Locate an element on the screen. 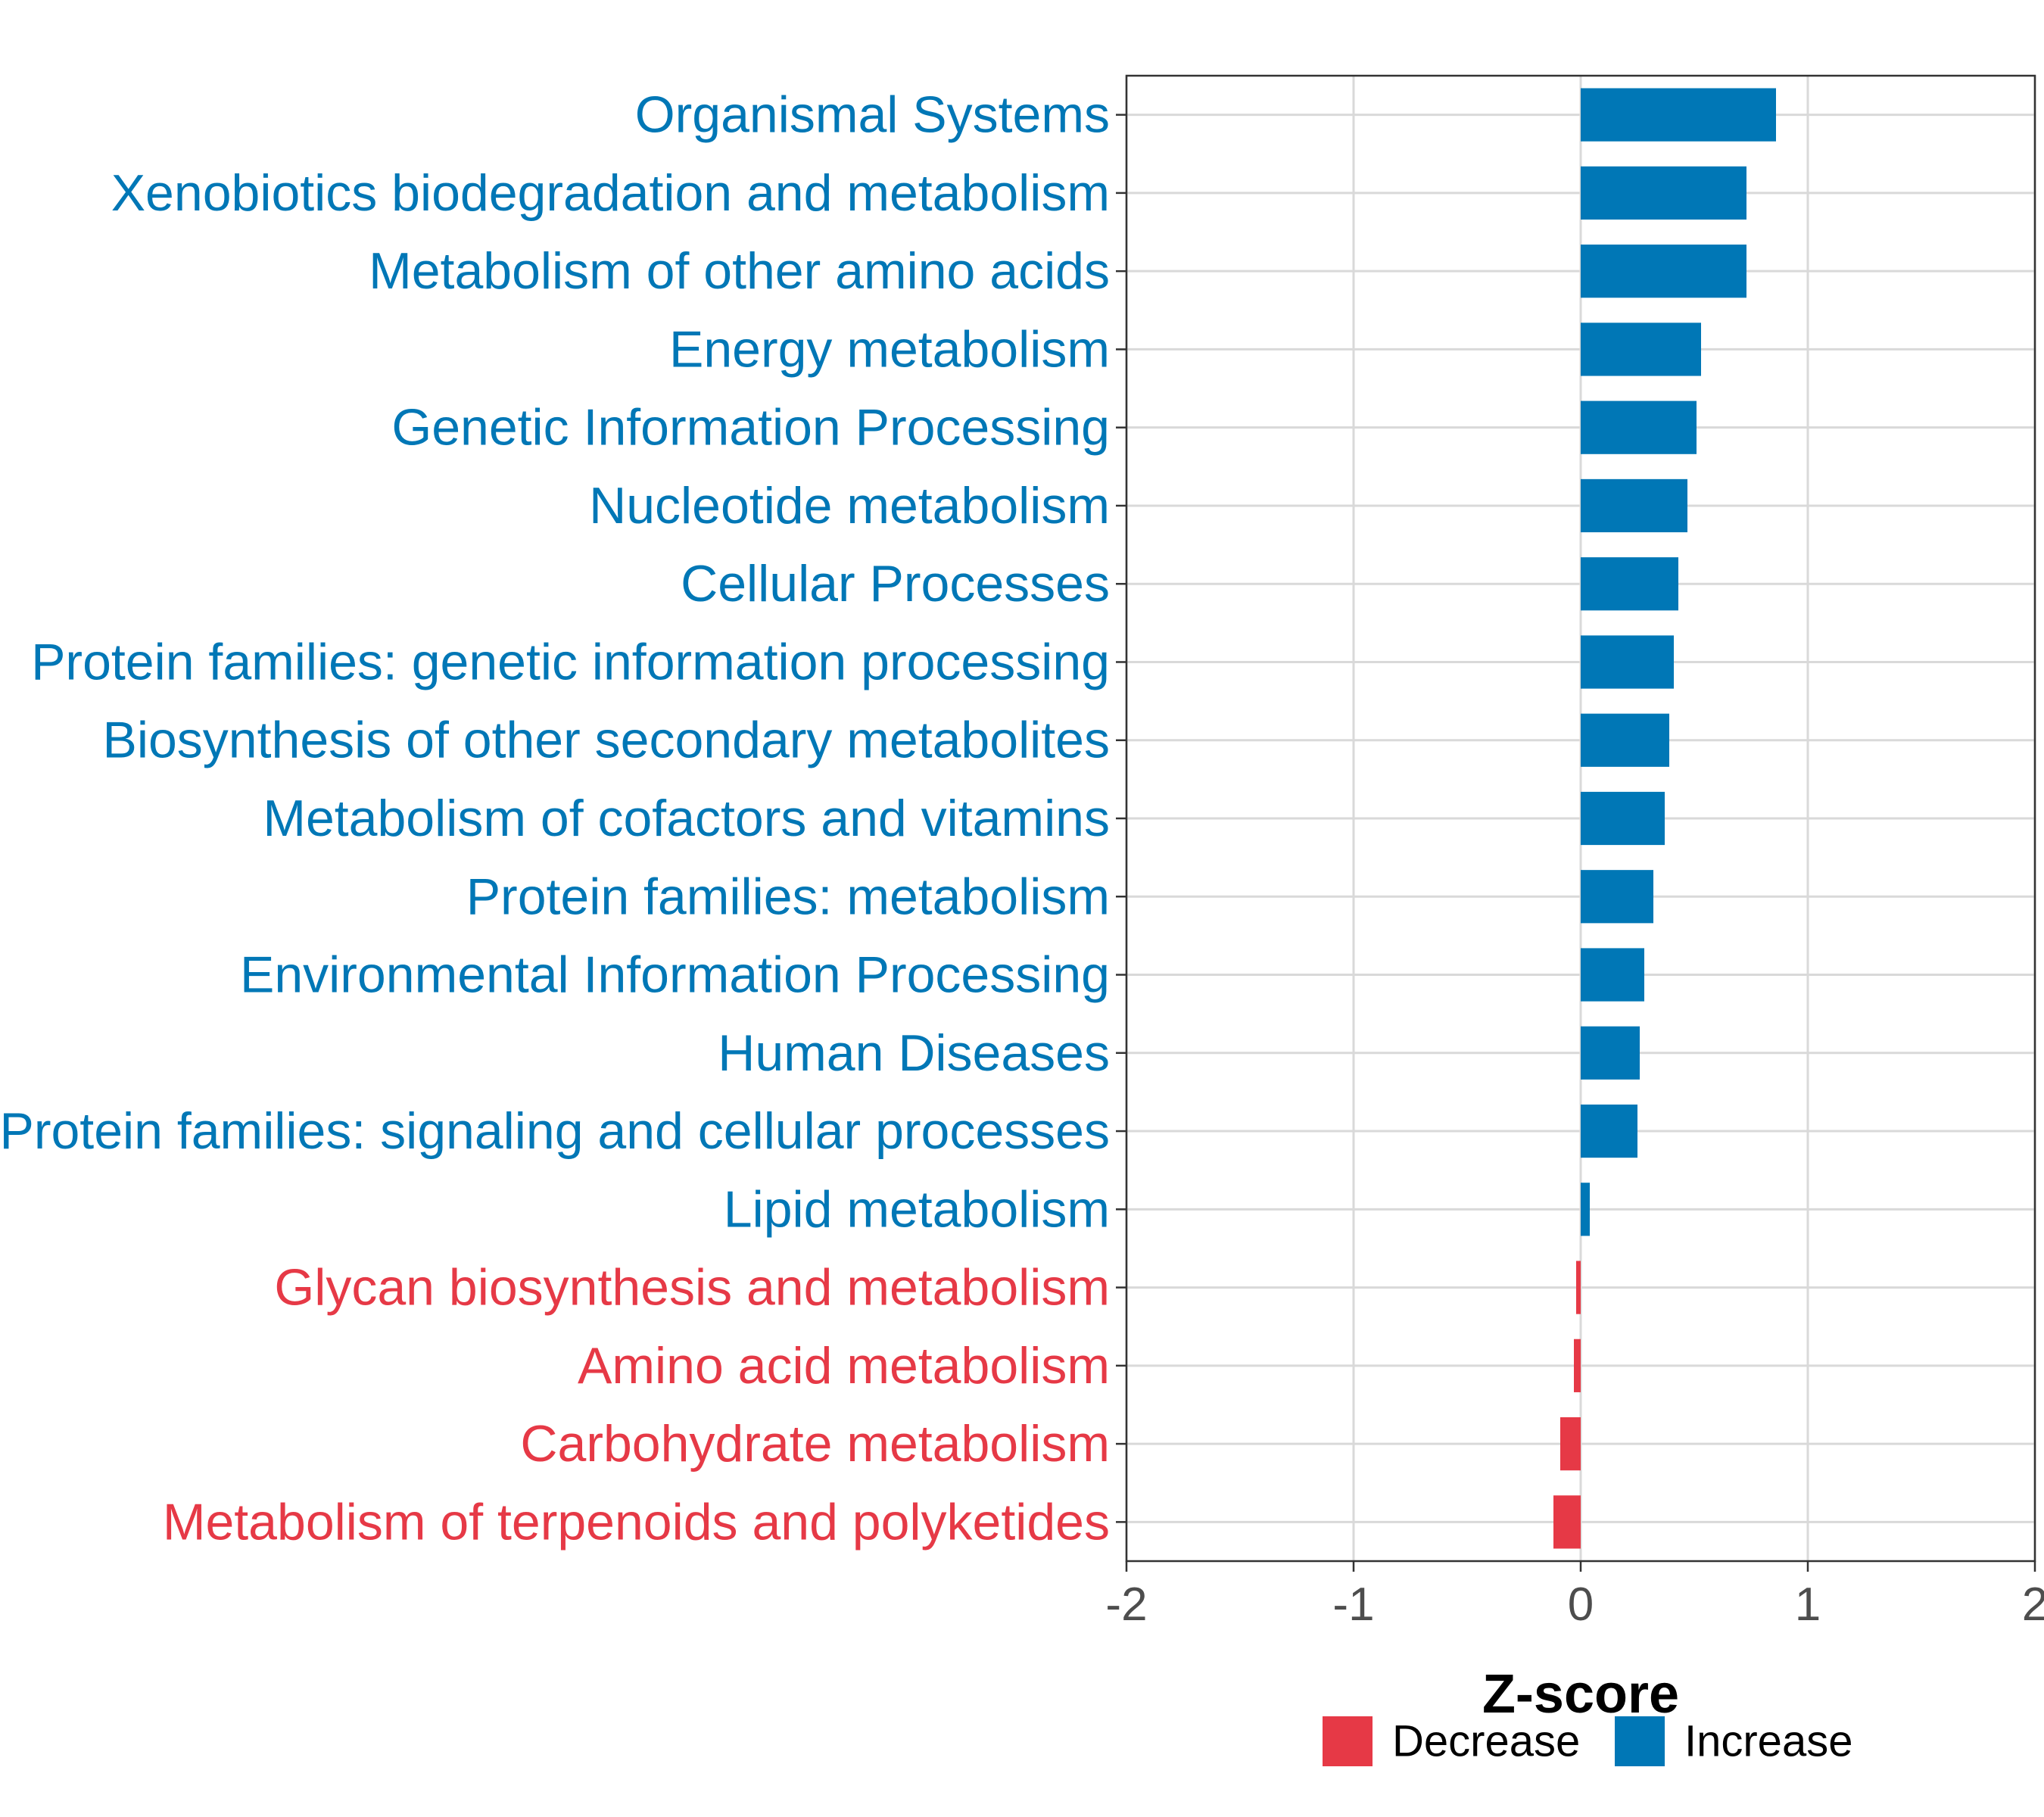 This screenshot has width=2044, height=1817. category-label: Carbohydrate metabolism is located at coordinates (815, 1444).